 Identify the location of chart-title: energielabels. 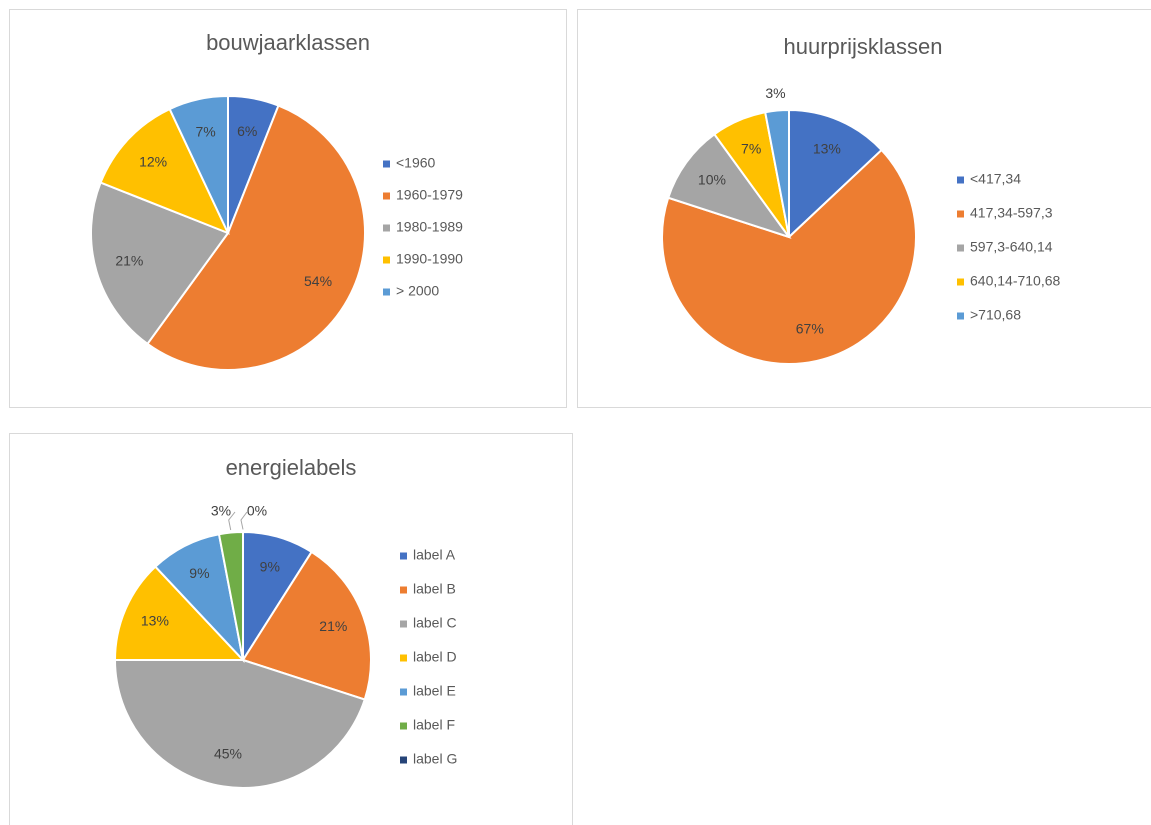
(291, 467).